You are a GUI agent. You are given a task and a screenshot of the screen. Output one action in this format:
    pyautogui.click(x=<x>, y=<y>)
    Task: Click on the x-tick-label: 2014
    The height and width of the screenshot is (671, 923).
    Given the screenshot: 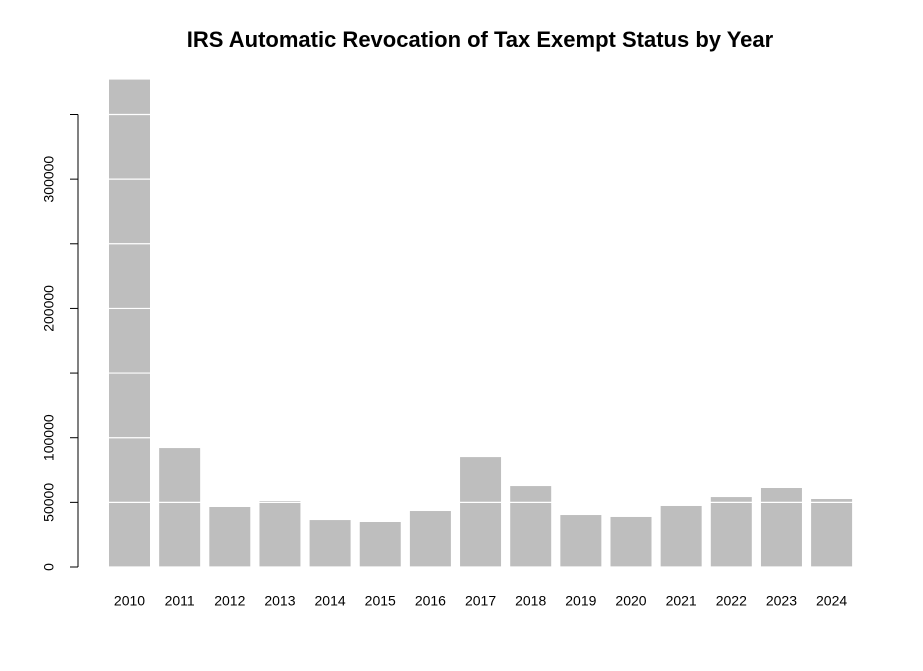 What is the action you would take?
    pyautogui.click(x=330, y=601)
    